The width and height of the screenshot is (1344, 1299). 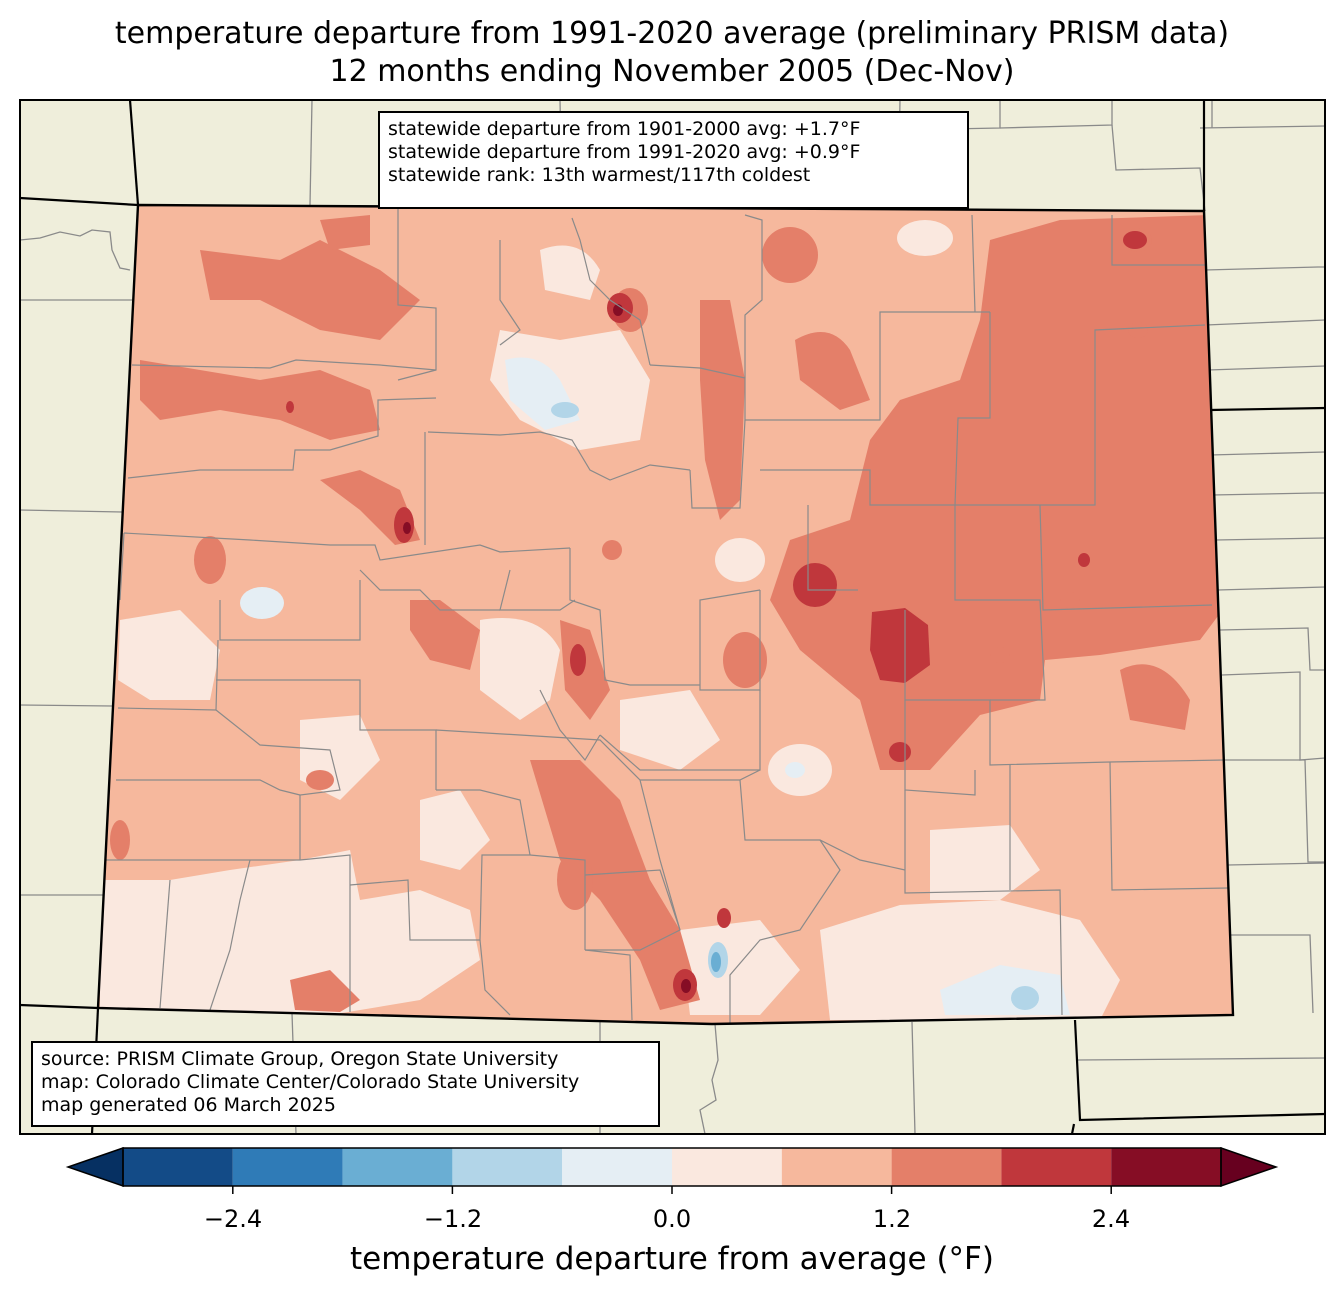 I want to click on colorbar-under-arrow, so click(x=94, y=1167).